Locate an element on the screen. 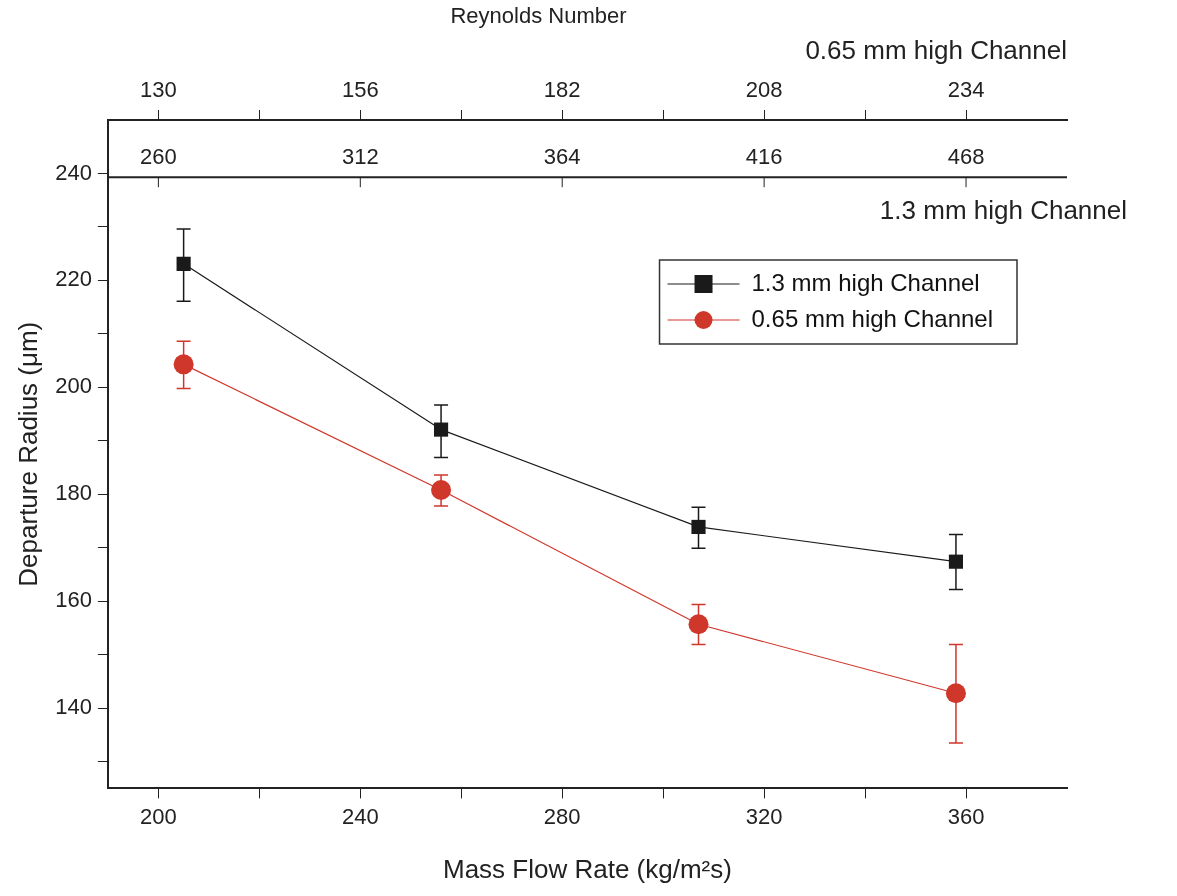 The image size is (1177, 896). y-axis-title: Departure Radius (μm) is located at coordinates (27, 454).